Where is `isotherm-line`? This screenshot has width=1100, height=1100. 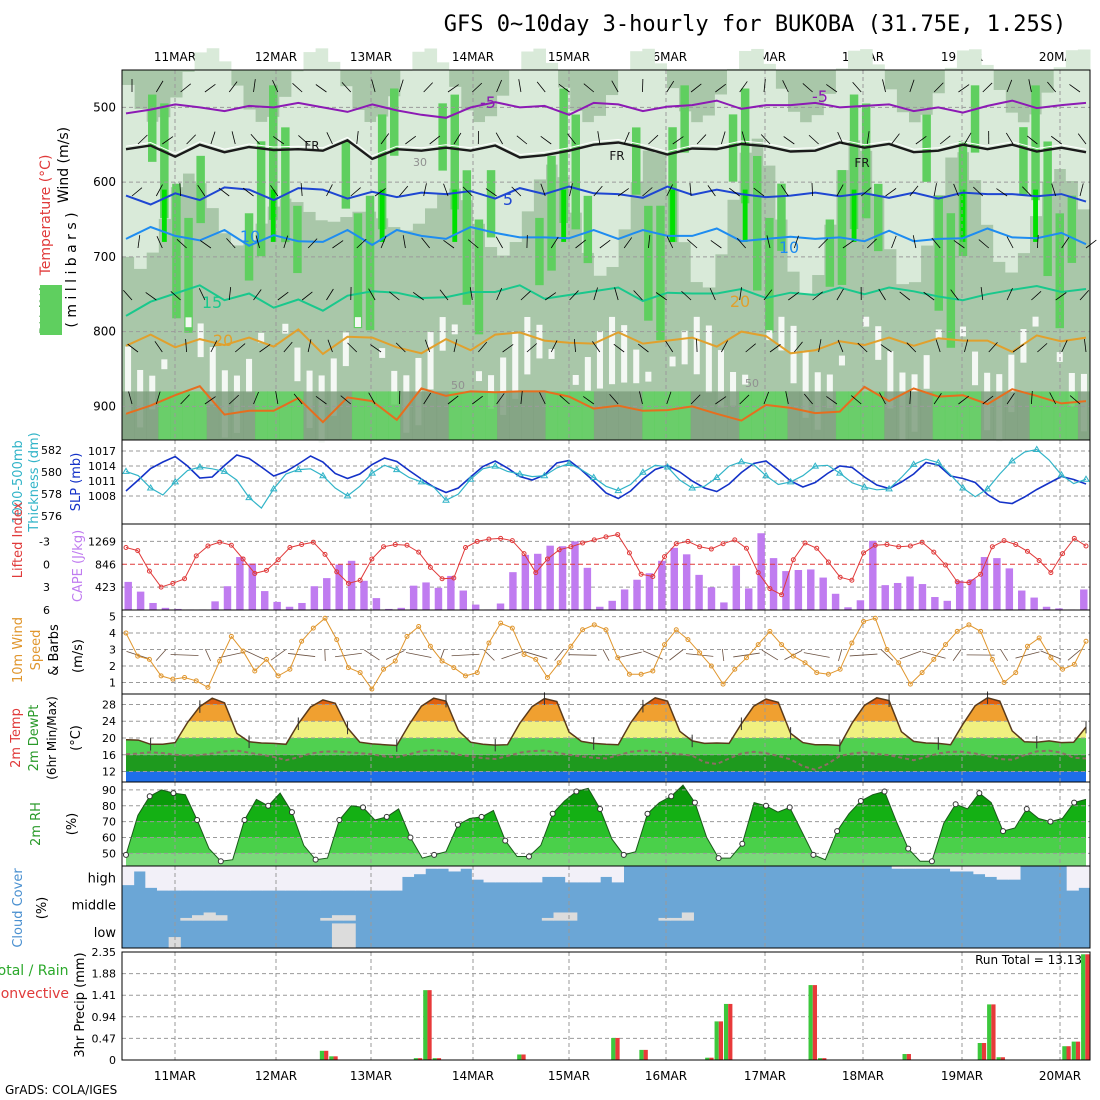
isotherm-line is located at coordinates (606, 236).